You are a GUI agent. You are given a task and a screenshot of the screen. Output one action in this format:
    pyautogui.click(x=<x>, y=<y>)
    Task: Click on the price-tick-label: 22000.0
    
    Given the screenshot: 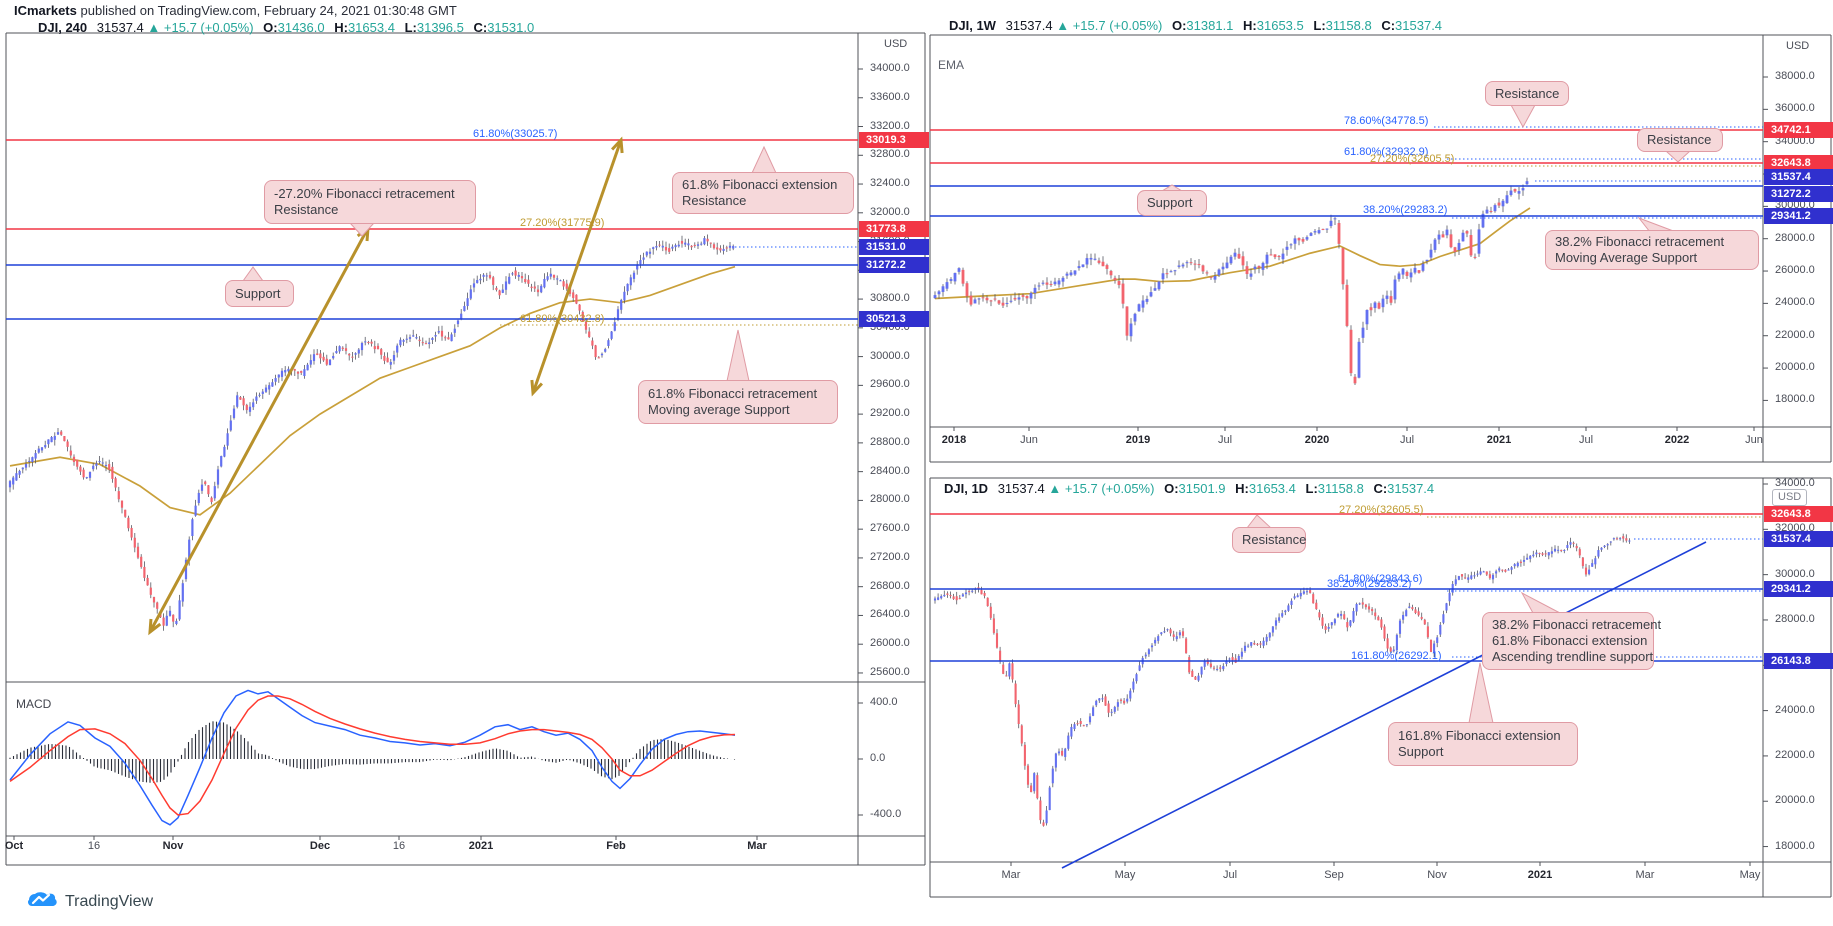 What is the action you would take?
    pyautogui.click(x=1795, y=754)
    